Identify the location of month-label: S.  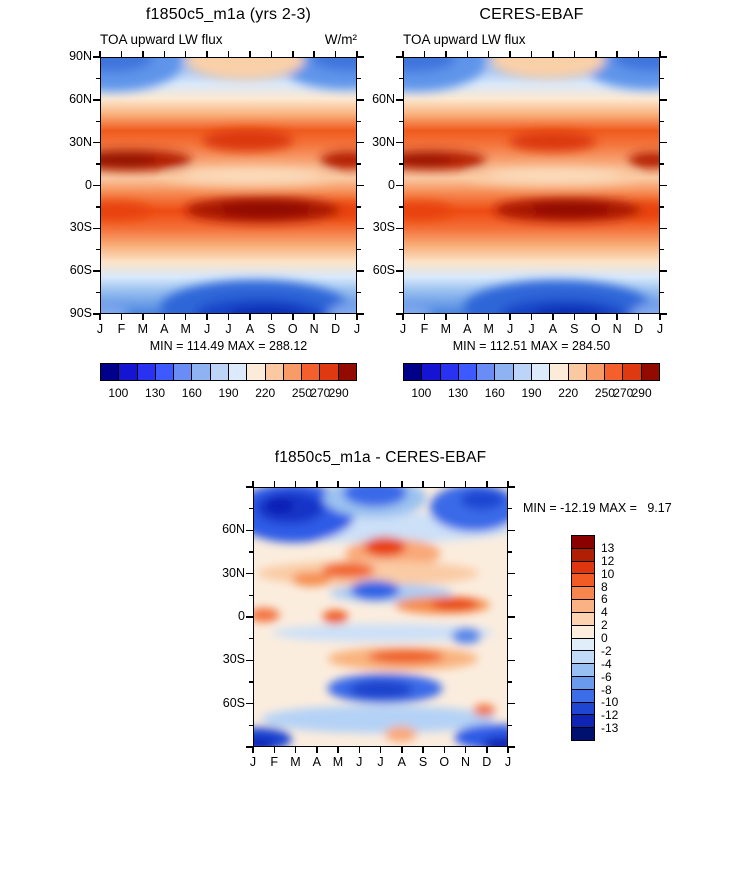
(574, 329).